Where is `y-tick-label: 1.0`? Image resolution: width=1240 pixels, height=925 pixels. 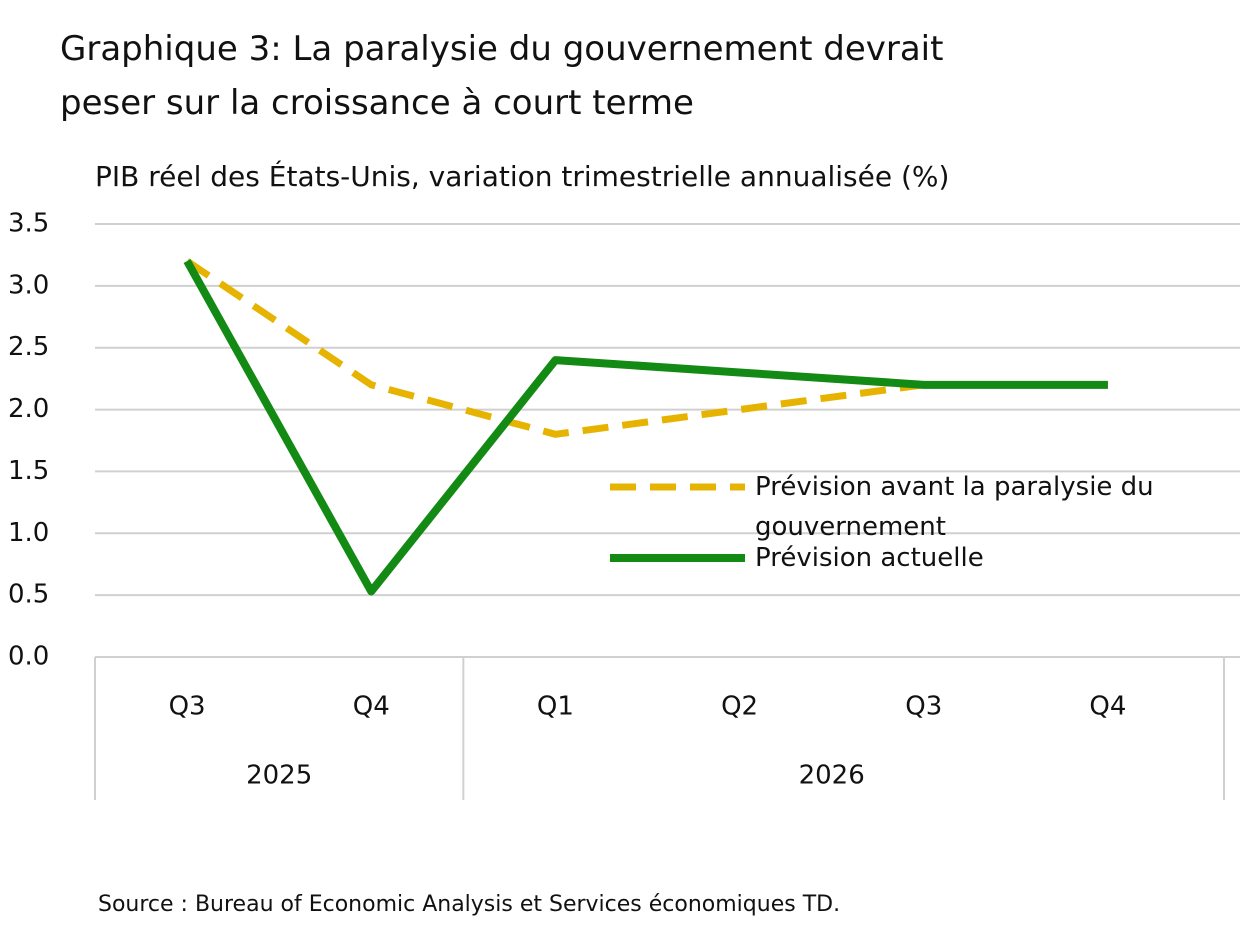 y-tick-label: 1.0 is located at coordinates (28, 533).